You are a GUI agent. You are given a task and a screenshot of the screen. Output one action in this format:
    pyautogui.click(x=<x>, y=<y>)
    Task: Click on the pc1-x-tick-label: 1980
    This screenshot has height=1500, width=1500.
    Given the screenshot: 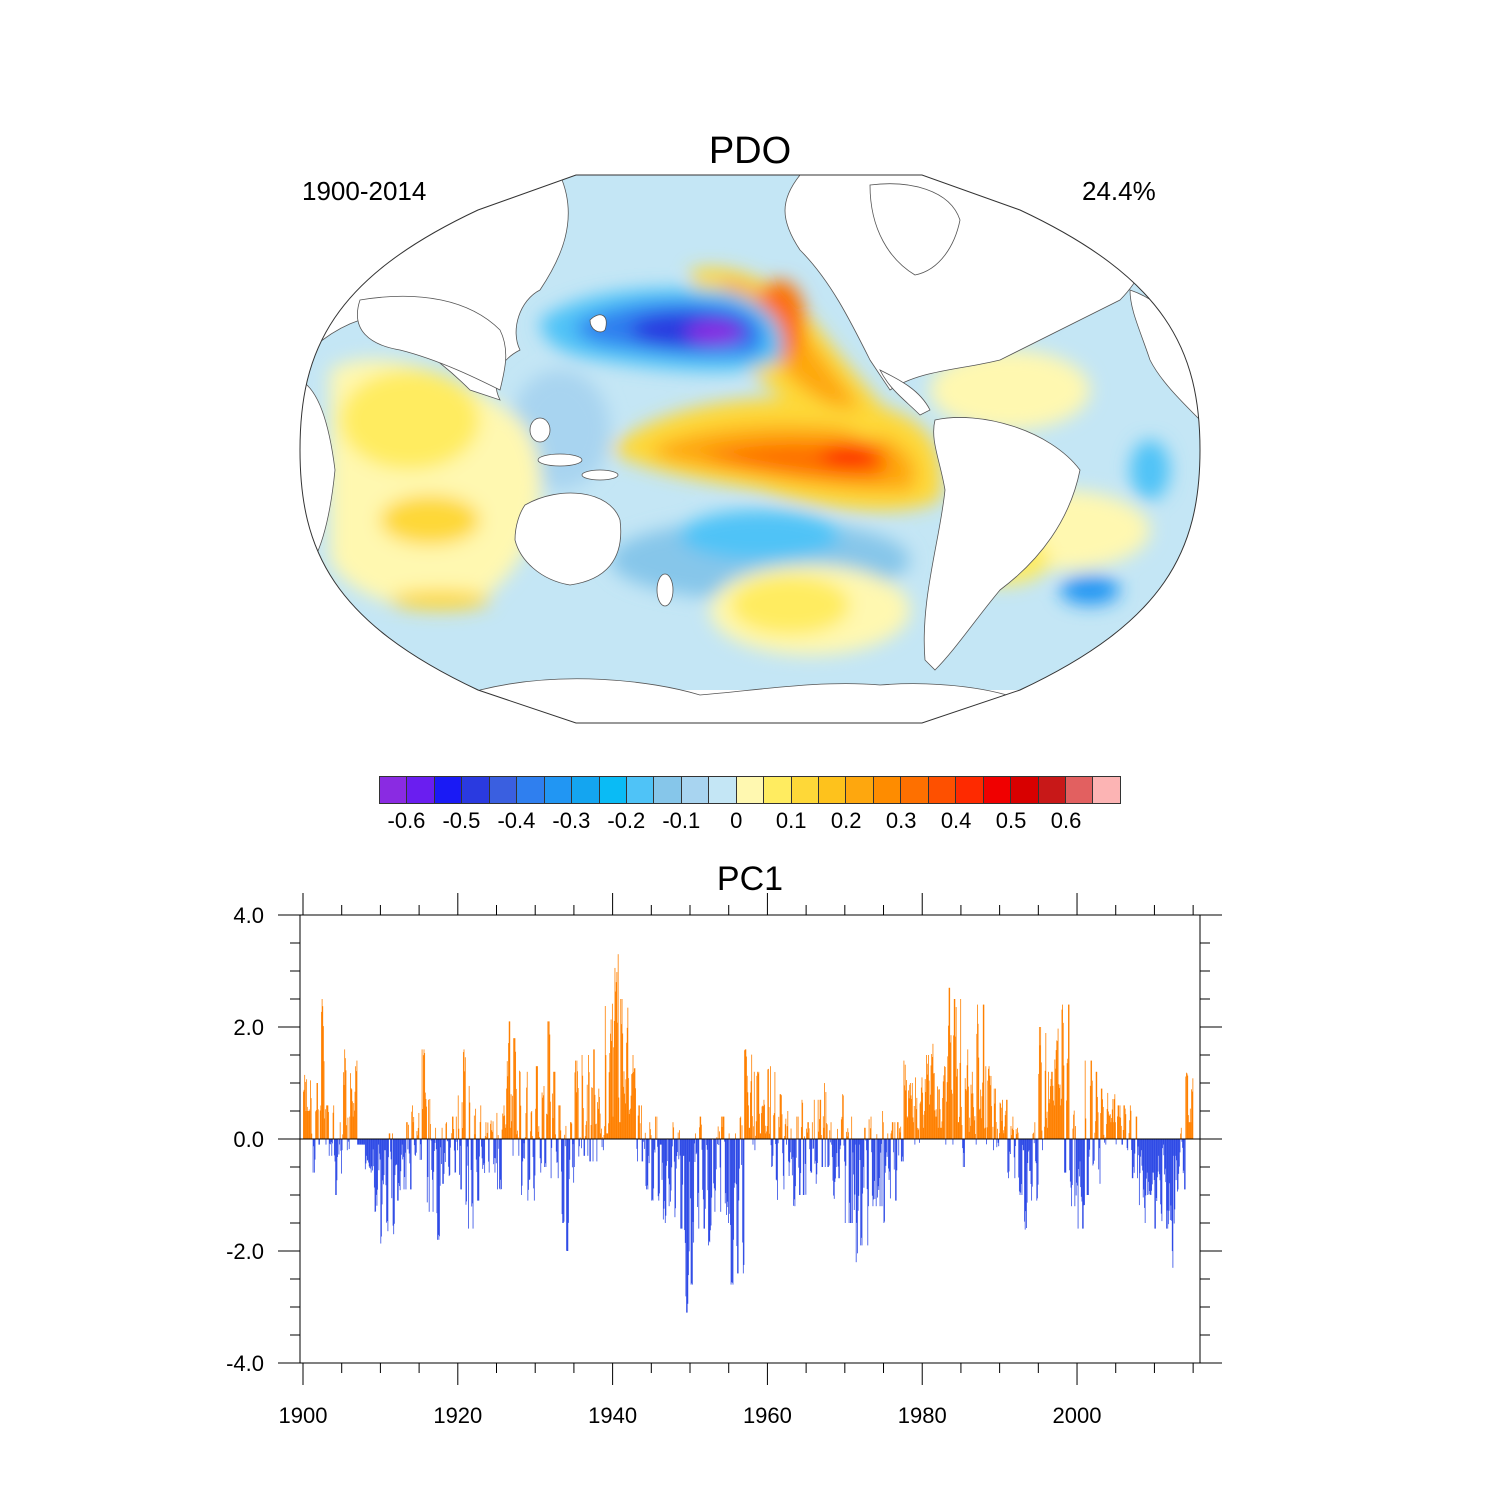 What is the action you would take?
    pyautogui.click(x=922, y=1415)
    